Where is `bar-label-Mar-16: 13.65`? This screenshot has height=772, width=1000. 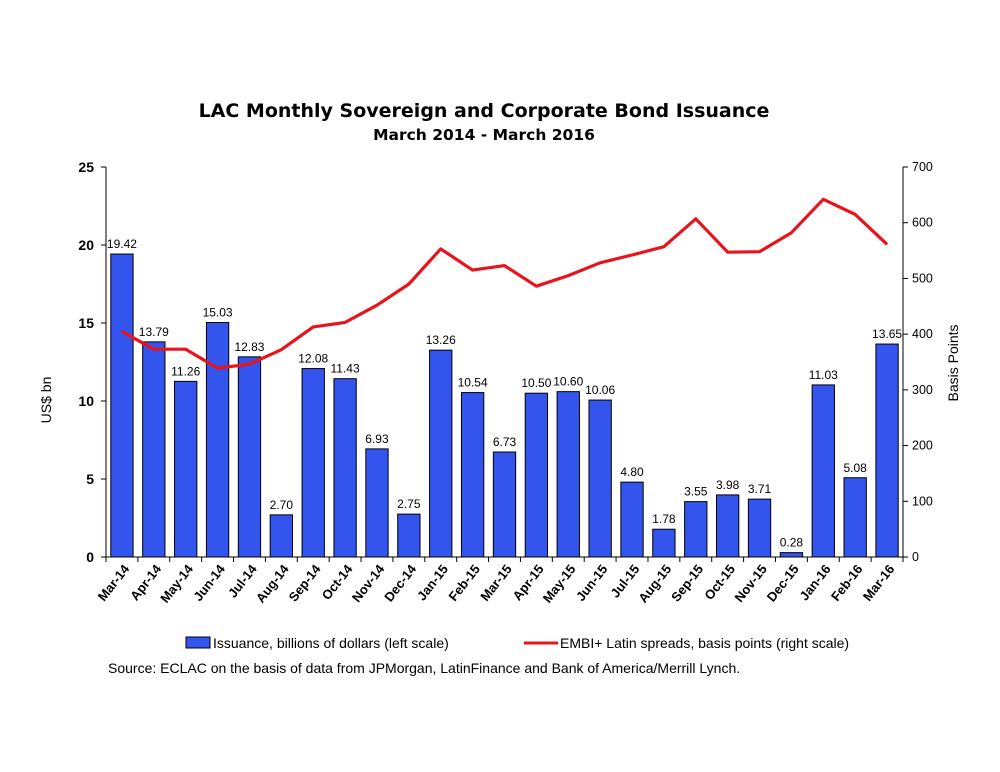
bar-label-Mar-16: 13.65 is located at coordinates (887, 334).